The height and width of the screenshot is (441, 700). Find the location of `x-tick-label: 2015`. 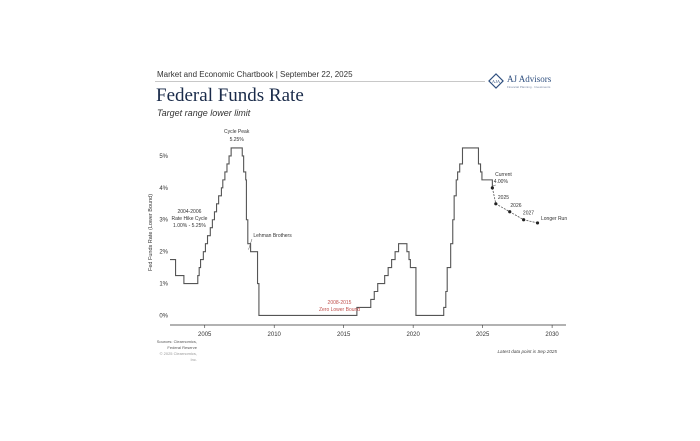

x-tick-label: 2015 is located at coordinates (344, 335).